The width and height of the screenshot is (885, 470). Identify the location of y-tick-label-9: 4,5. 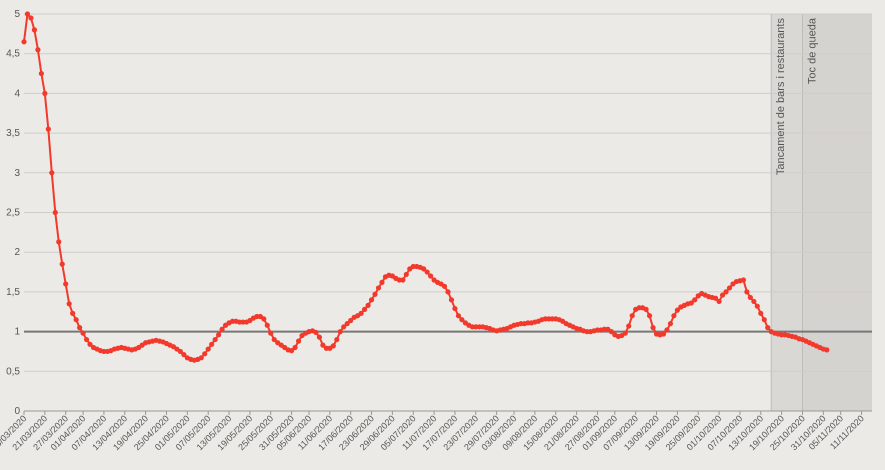
(13, 54).